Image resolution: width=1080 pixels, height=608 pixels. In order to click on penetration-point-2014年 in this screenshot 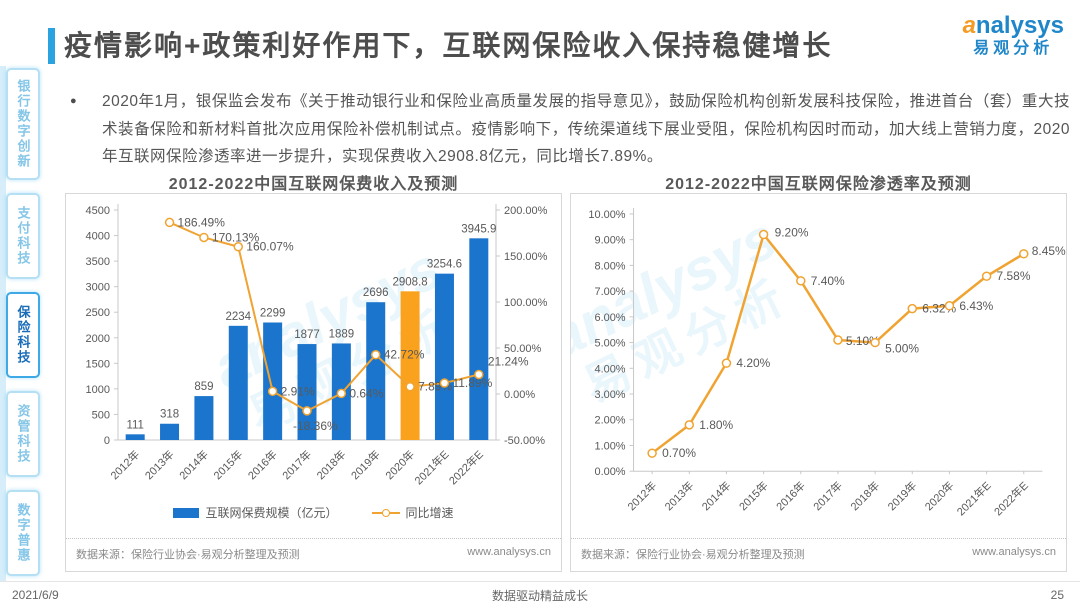, I will do `click(726, 363)`.